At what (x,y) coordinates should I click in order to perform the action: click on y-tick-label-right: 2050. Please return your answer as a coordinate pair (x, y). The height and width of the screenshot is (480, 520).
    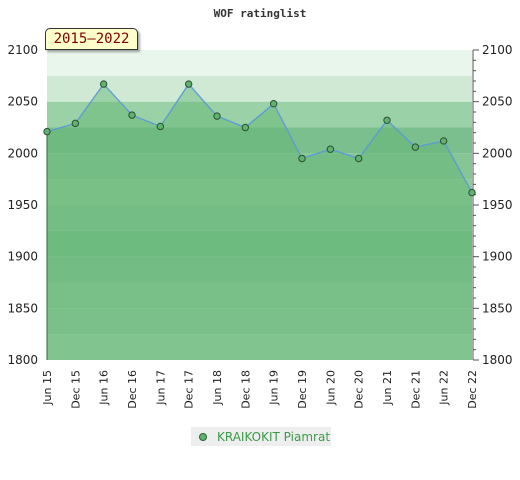
    Looking at the image, I should click on (497, 102).